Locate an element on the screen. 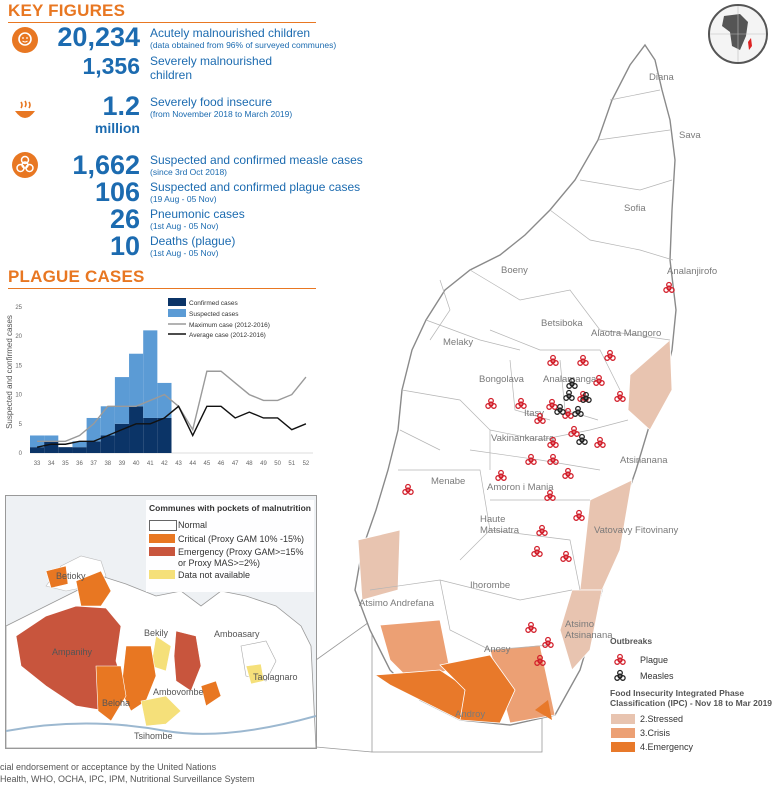 This screenshot has width=776, height=789. place-tsihombe: Tsihombe is located at coordinates (153, 736).